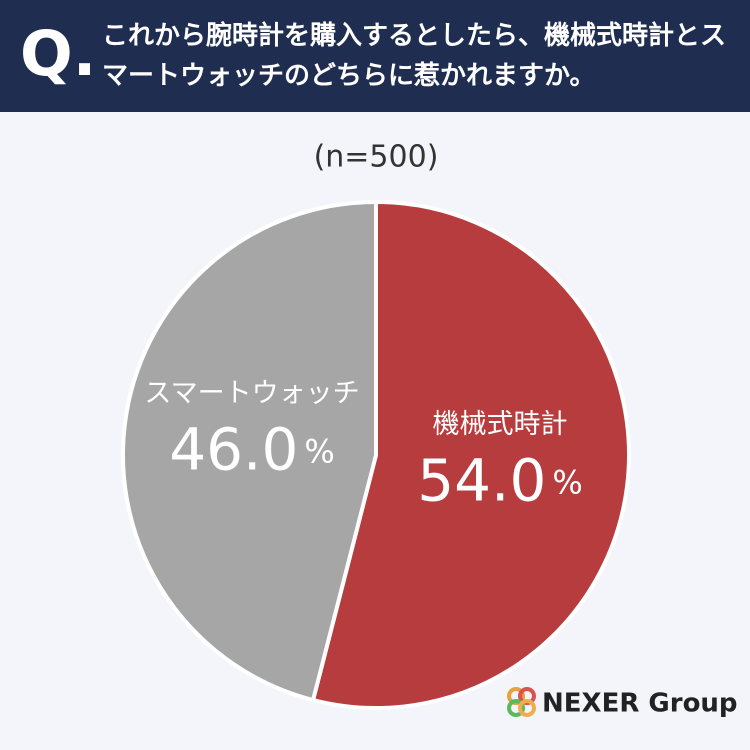 This screenshot has width=750, height=750. What do you see at coordinates (251, 393) in the screenshot?
I see `slice-label: スマートウォッチ` at bounding box center [251, 393].